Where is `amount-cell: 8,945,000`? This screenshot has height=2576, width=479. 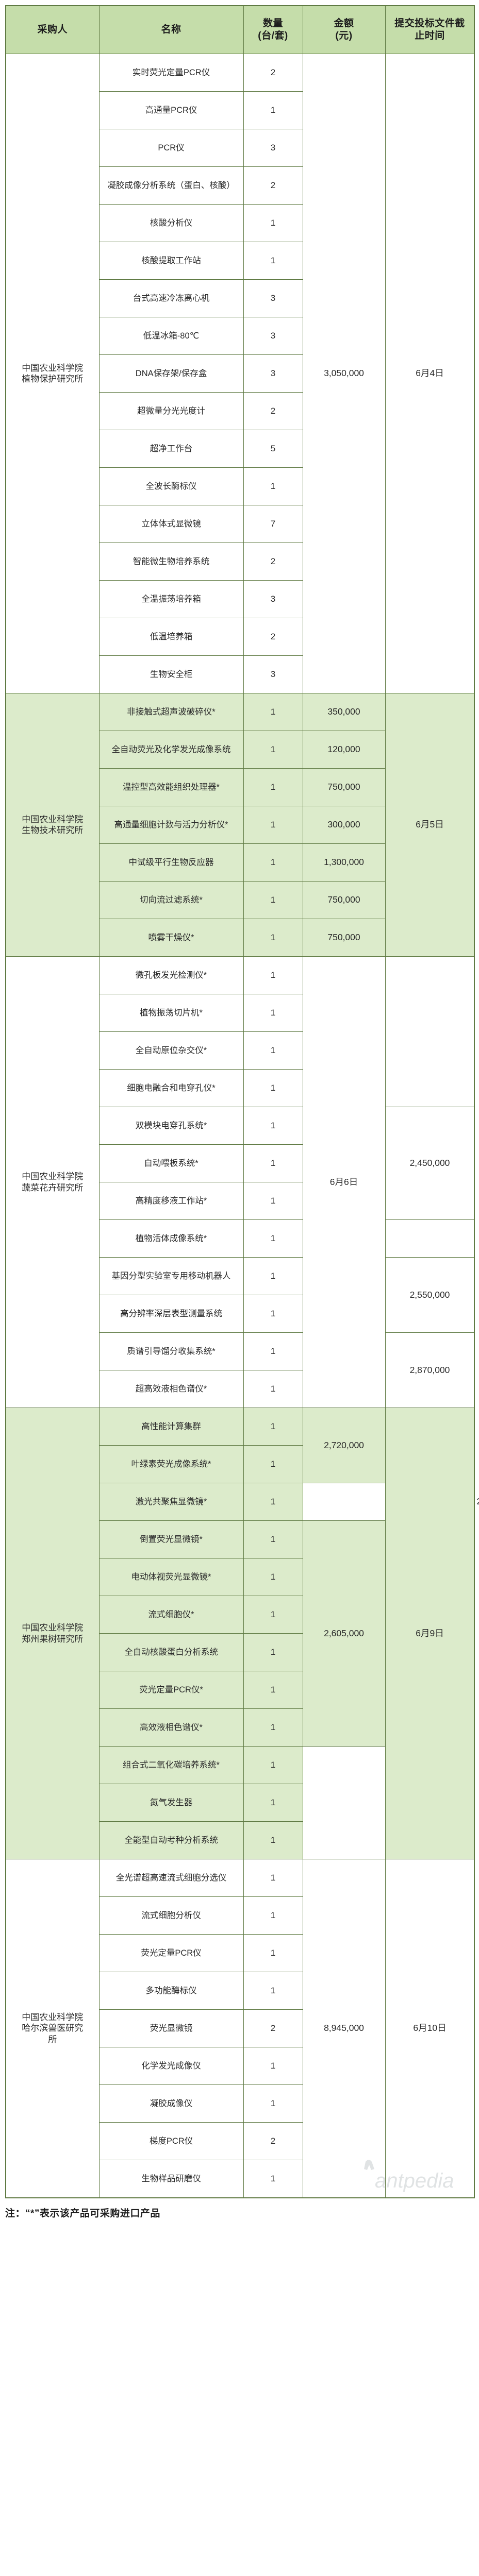 amount-cell: 8,945,000 is located at coordinates (344, 2029).